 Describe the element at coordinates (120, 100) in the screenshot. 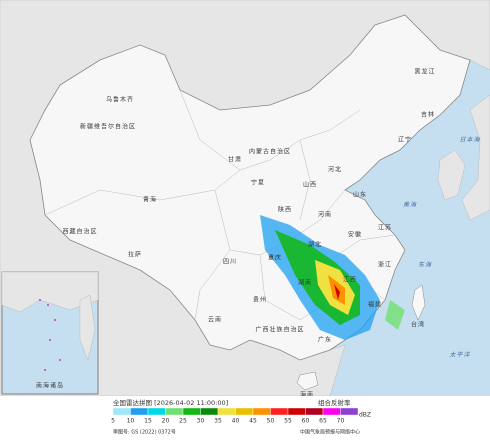

I see `city-label: 乌鲁木齐` at that location.